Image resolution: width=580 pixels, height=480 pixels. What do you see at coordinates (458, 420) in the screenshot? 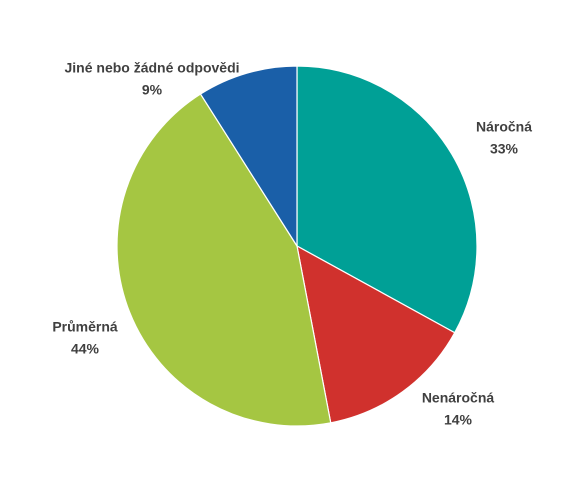
I see `slice-value-label: 14%` at bounding box center [458, 420].